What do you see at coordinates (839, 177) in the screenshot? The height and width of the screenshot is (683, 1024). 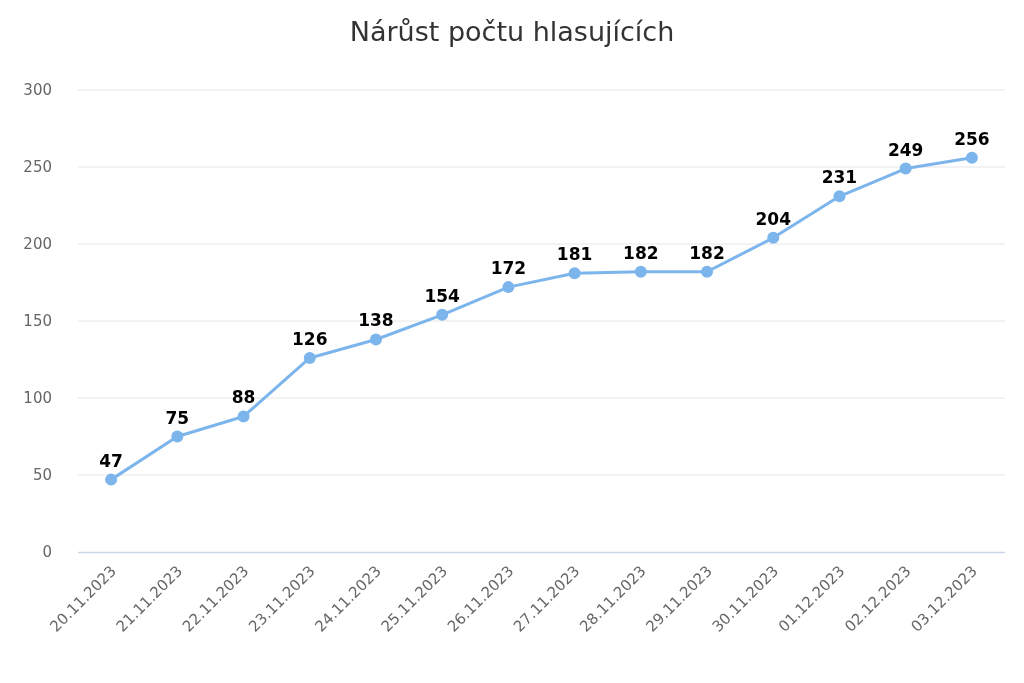 I see `data-label: 231` at bounding box center [839, 177].